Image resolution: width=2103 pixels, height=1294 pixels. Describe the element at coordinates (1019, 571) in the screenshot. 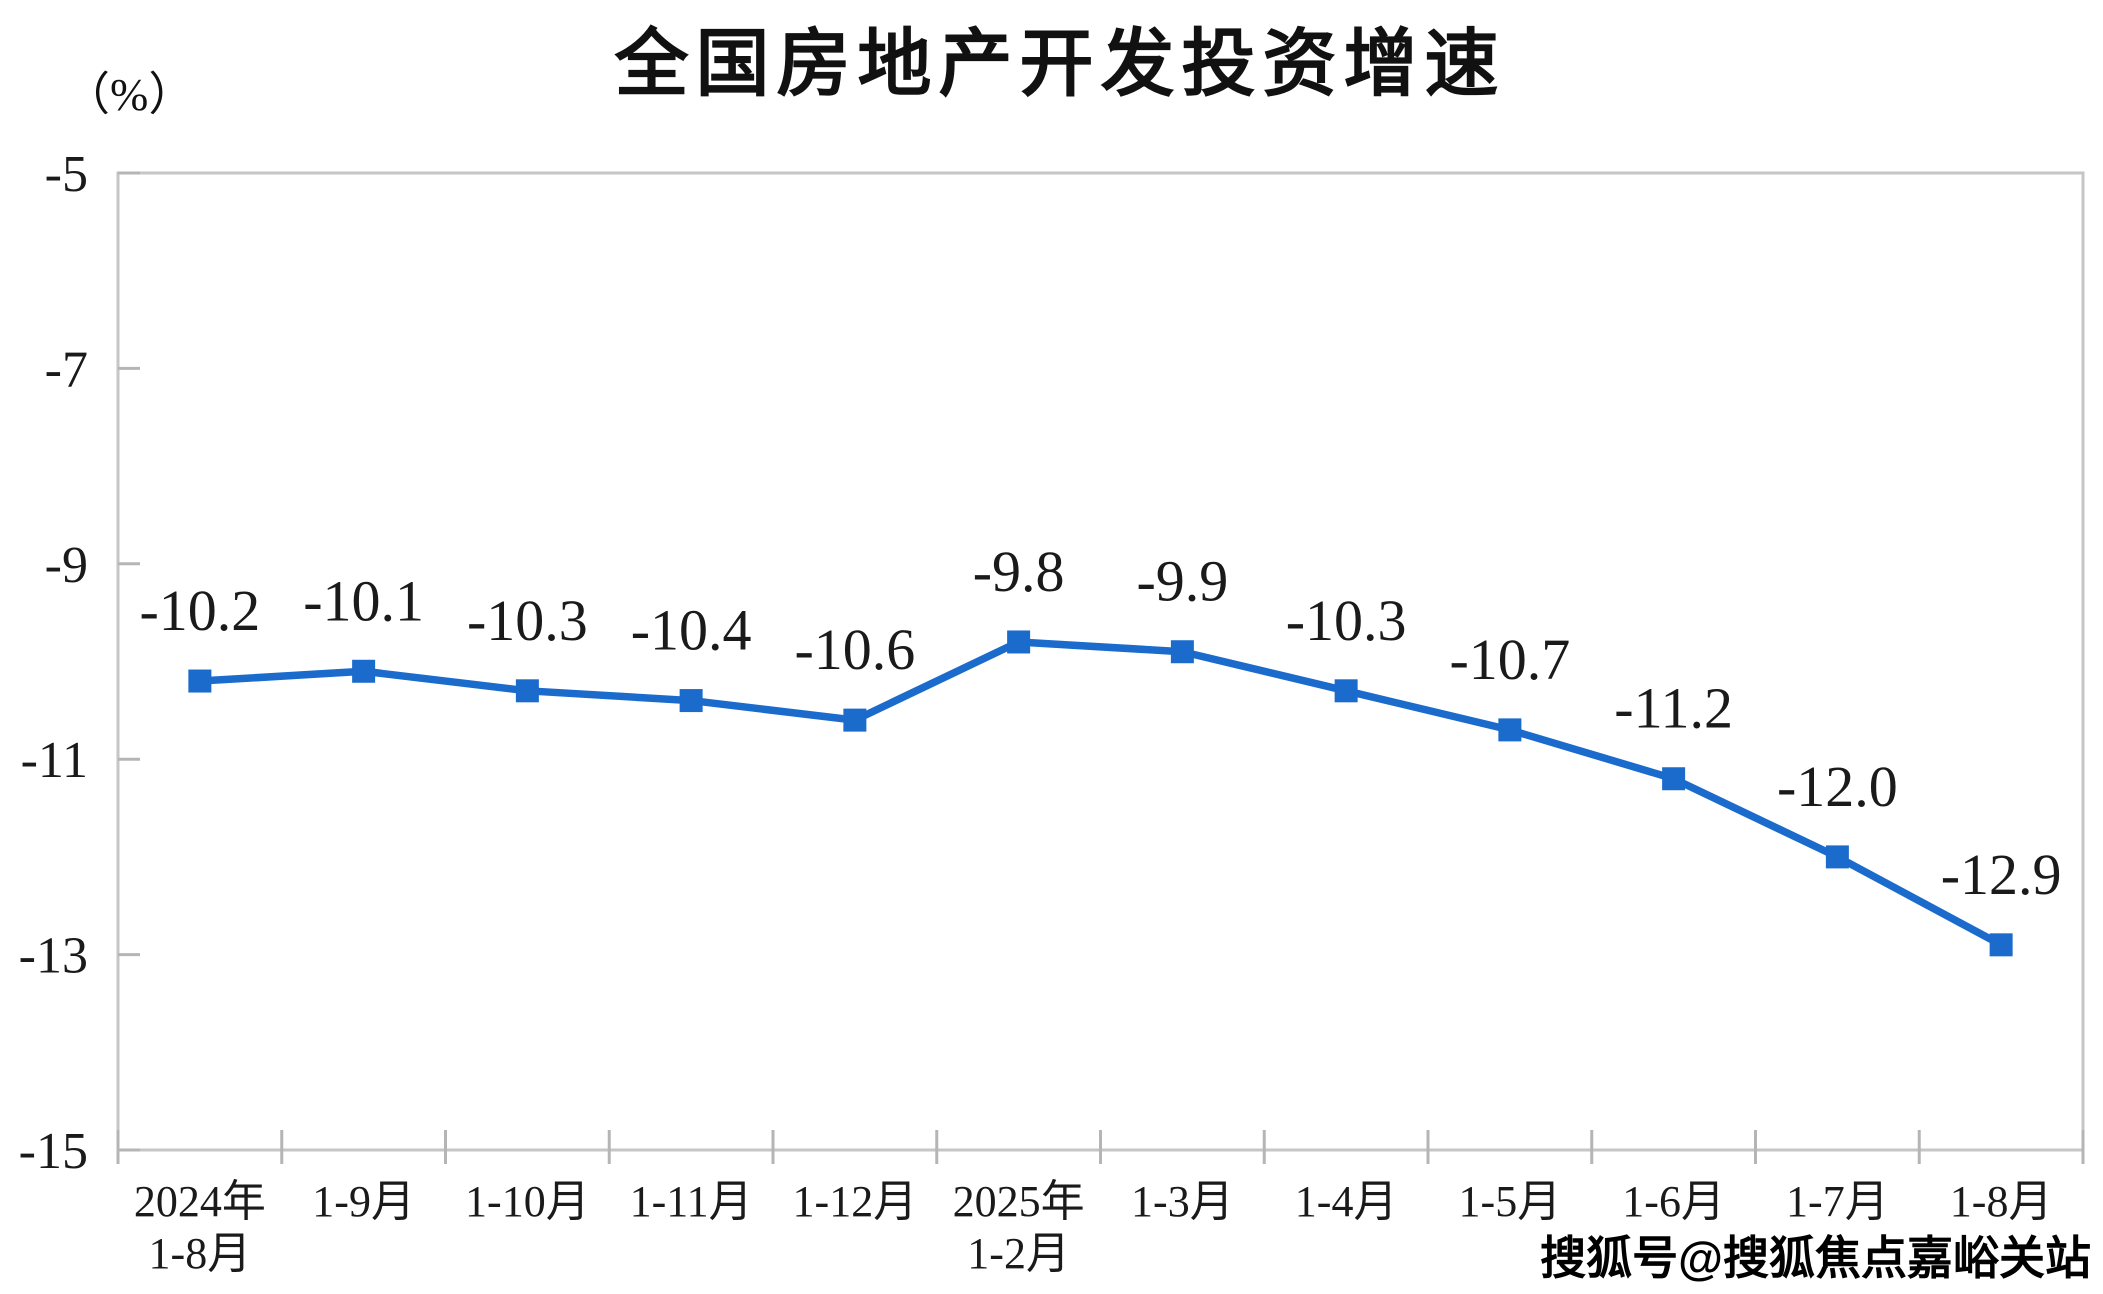

I see `data-point-label: -9.8` at that location.